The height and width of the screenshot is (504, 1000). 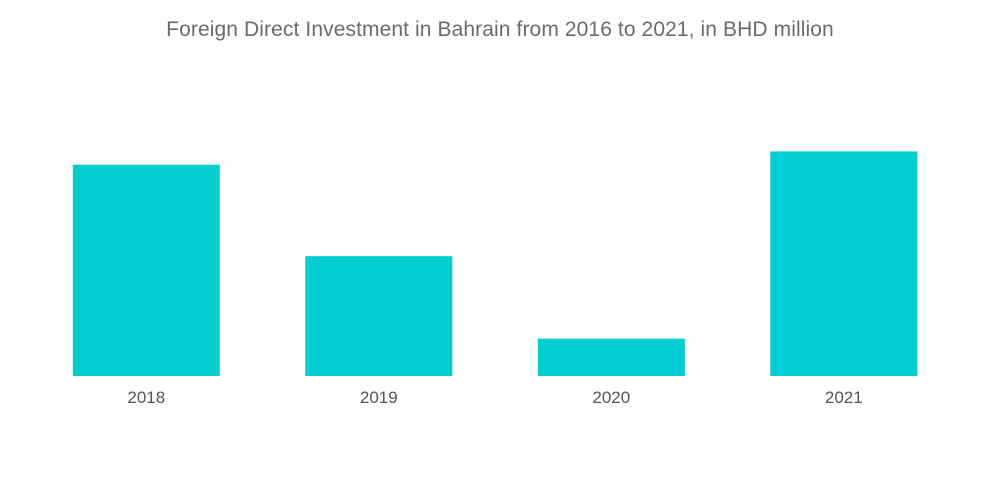 I want to click on x-tick-labels: 2018 2019 2020 2021, so click(x=494, y=397).